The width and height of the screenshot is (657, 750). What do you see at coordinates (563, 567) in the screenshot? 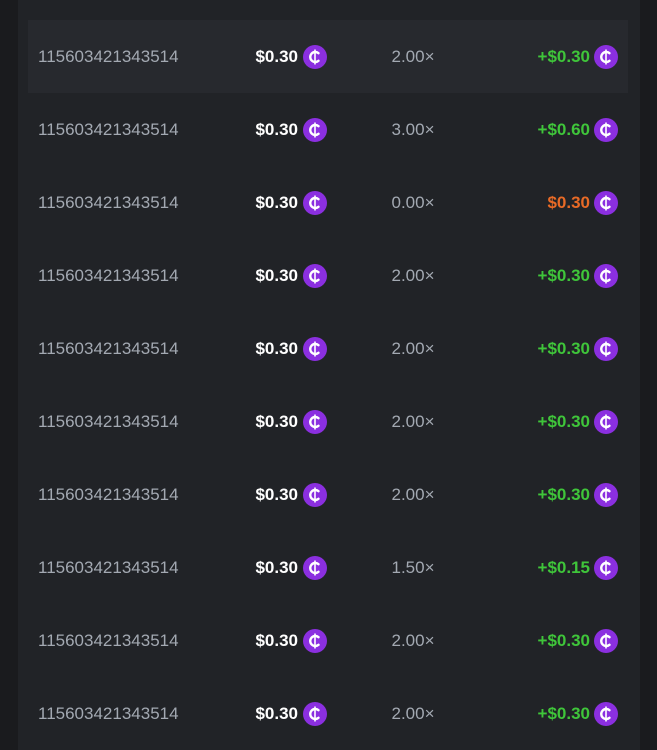
I see `payout: +$0.15` at bounding box center [563, 567].